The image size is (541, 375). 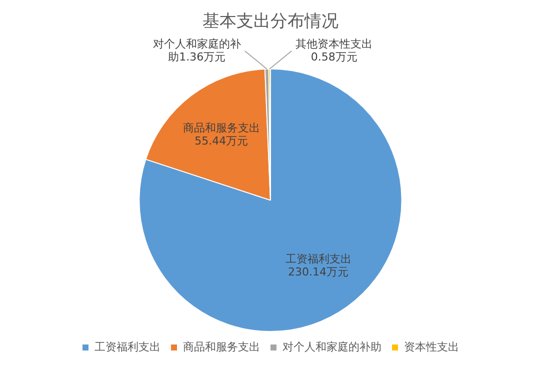 What do you see at coordinates (431, 347) in the screenshot?
I see `legend-label: 资本性支出` at bounding box center [431, 347].